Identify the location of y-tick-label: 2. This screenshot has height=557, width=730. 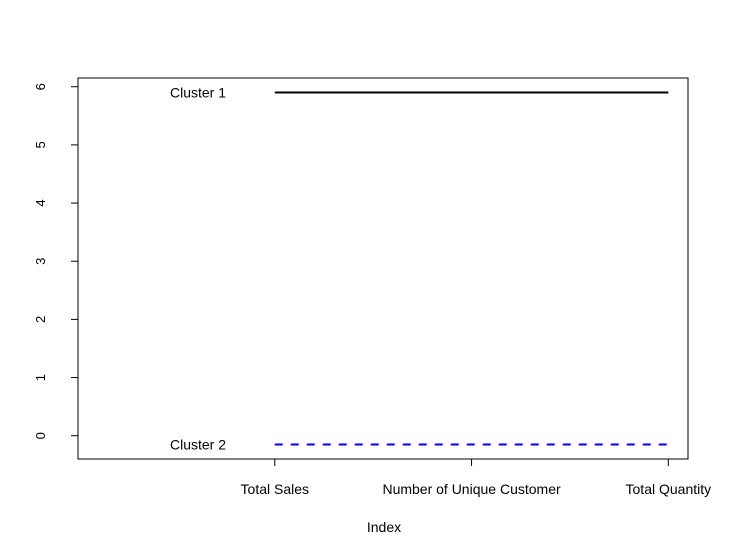
(40, 319).